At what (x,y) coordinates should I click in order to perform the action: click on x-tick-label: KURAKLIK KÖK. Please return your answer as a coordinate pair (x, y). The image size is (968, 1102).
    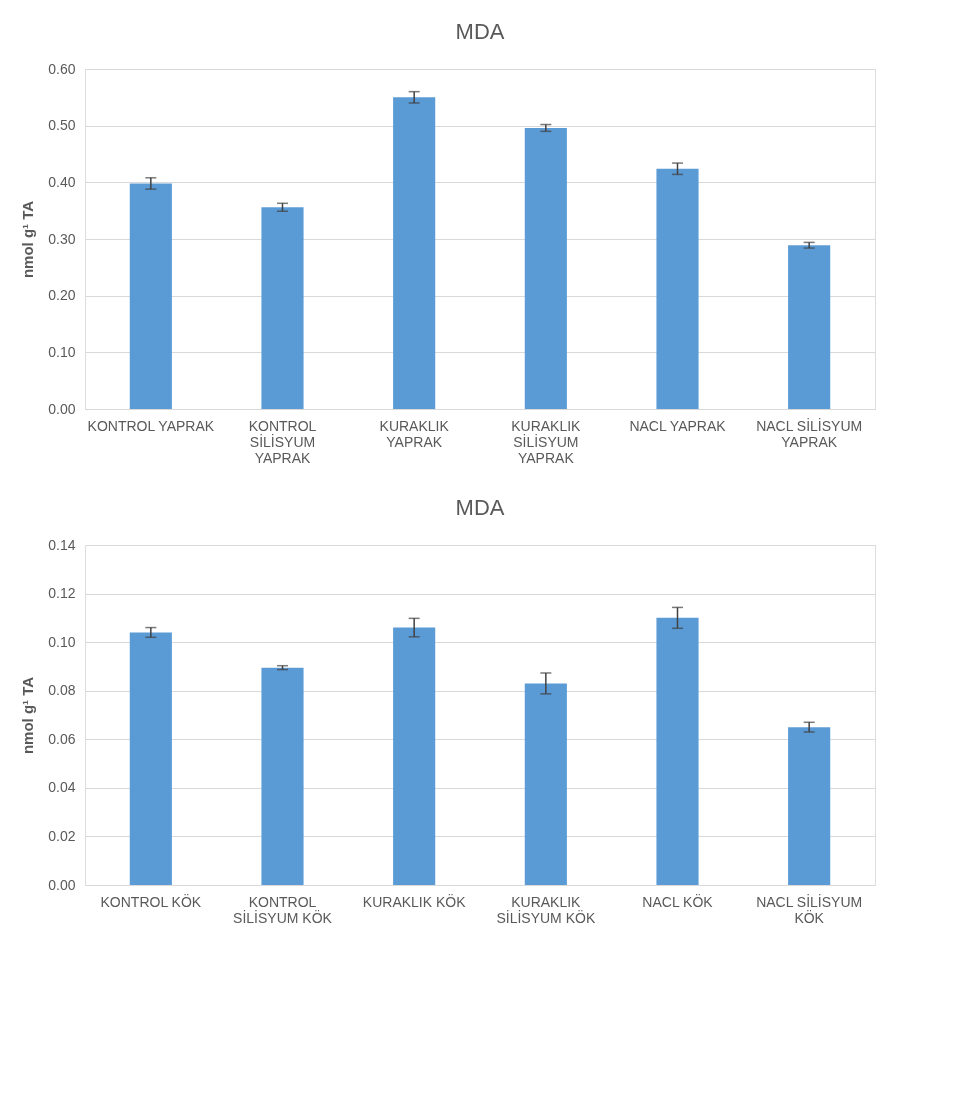
    Looking at the image, I should click on (414, 901).